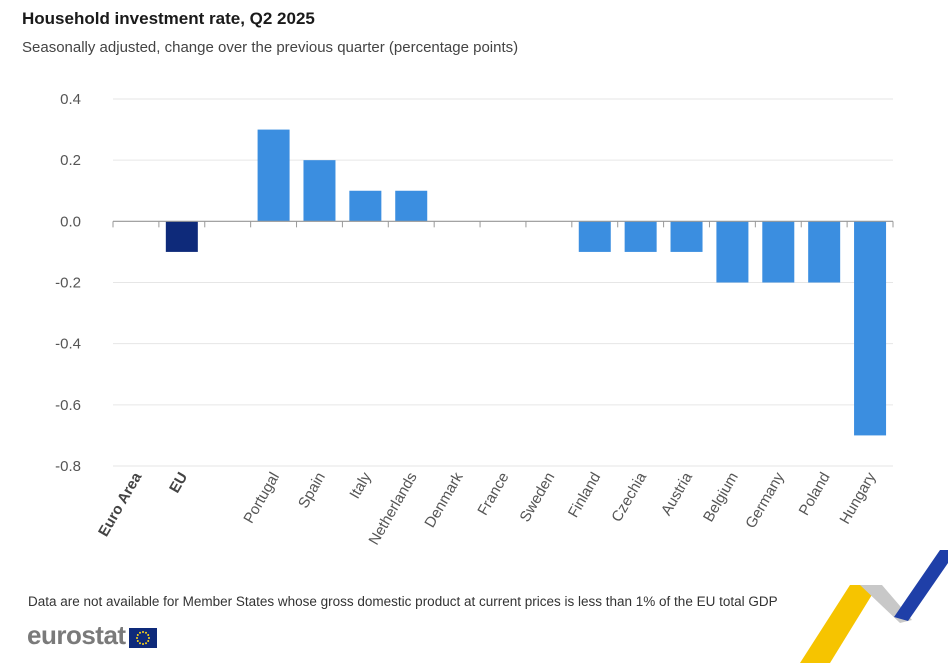  I want to click on bar-hungary, so click(870, 328).